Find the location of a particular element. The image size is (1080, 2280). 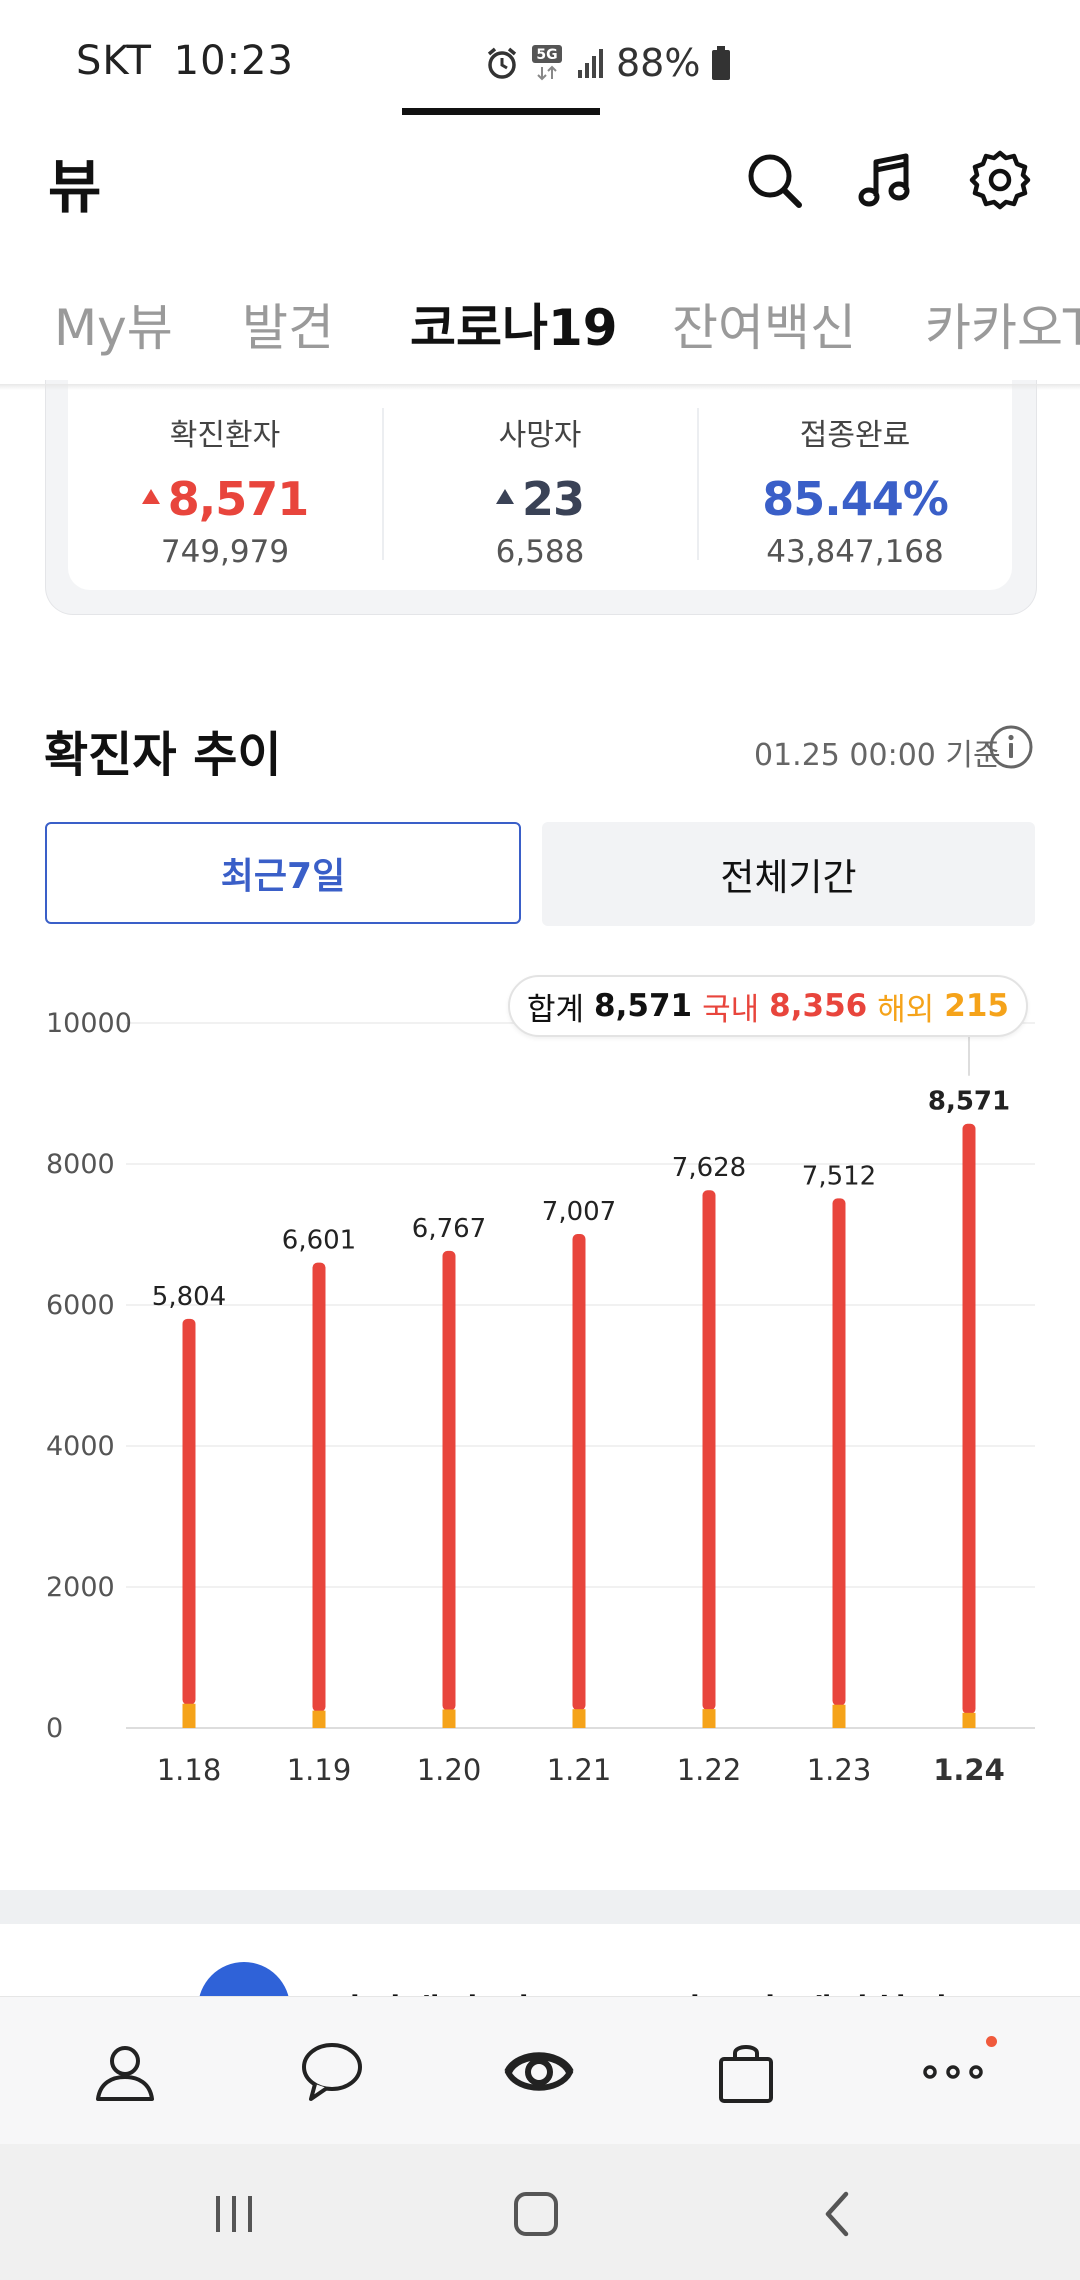

stat-confirmed-today-row: 8,571 is located at coordinates (225, 499).